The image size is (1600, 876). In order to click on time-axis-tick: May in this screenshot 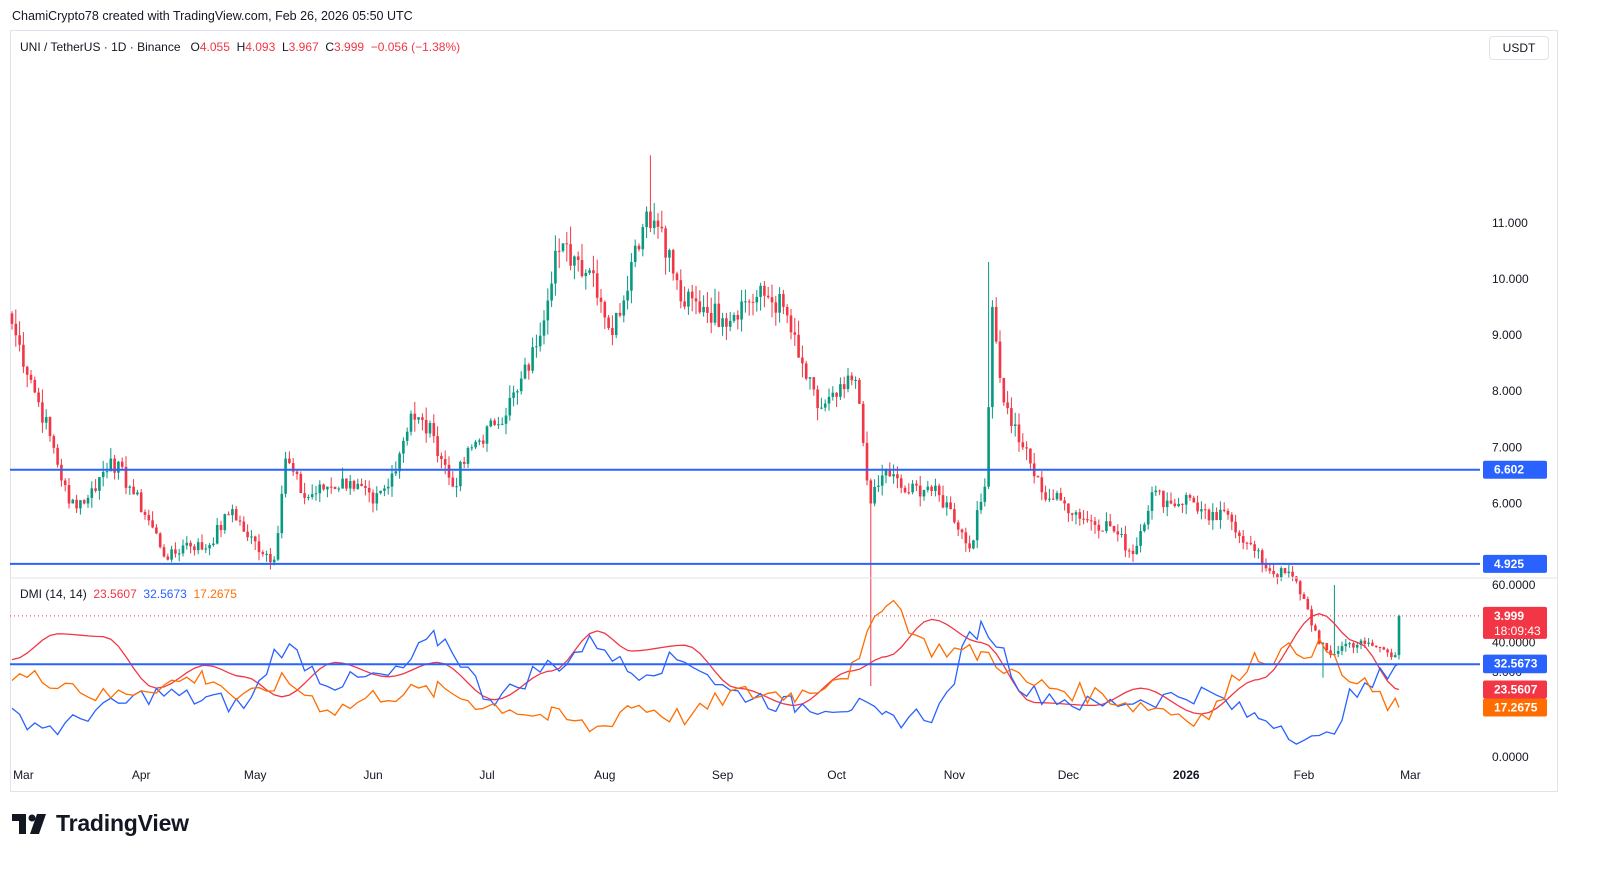, I will do `click(255, 775)`.